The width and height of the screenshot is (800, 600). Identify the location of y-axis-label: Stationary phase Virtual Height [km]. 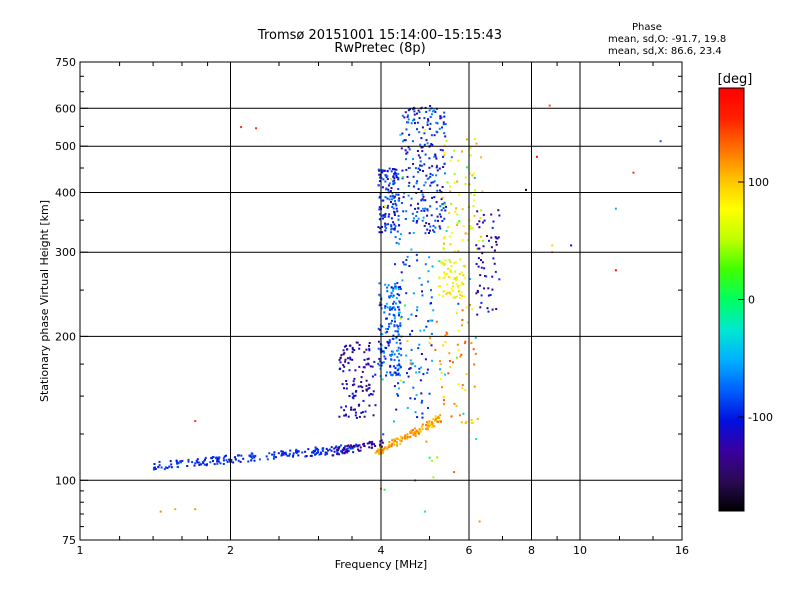
(44, 301).